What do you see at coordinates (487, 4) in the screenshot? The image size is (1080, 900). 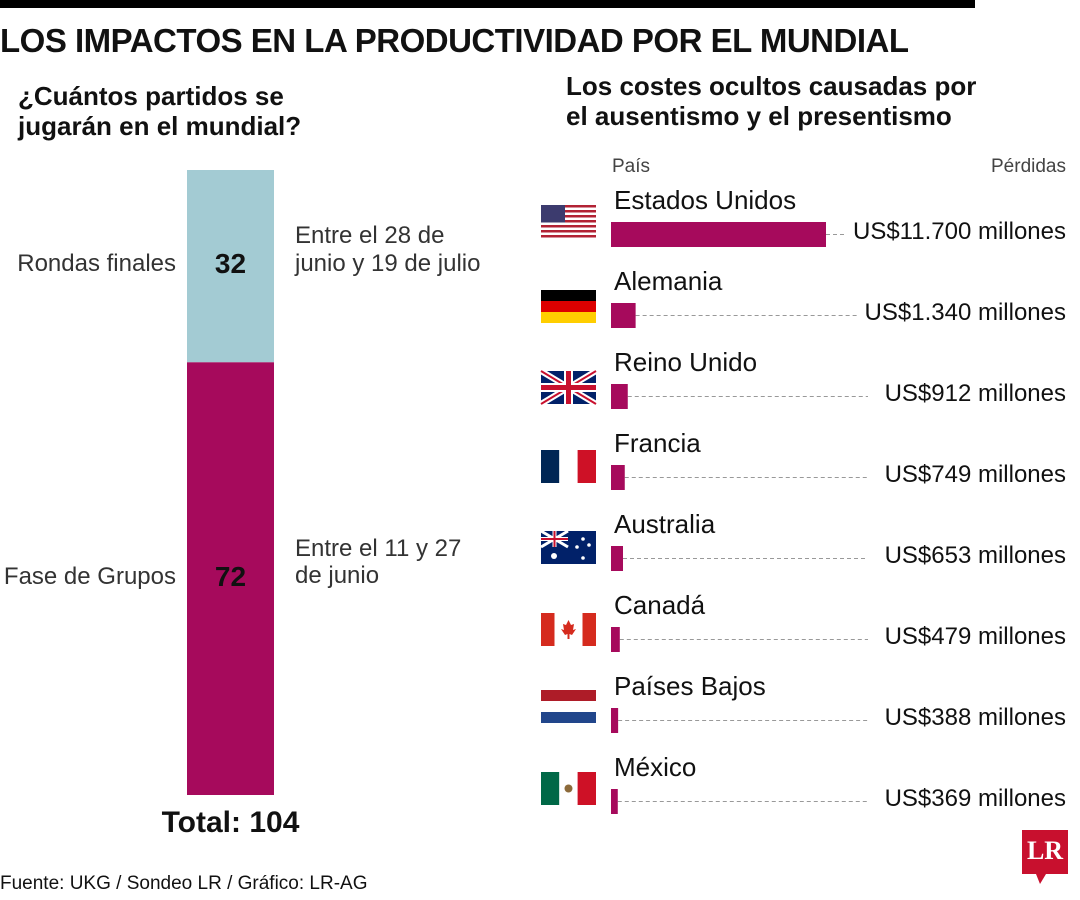 I see `top-rule` at bounding box center [487, 4].